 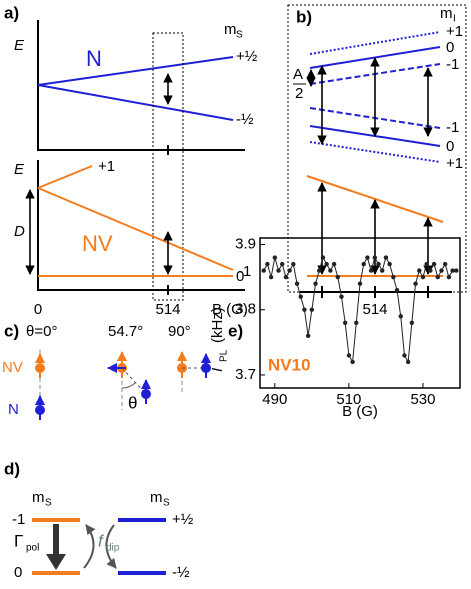 I want to click on hyperfine-label: 2, so click(x=299, y=93).